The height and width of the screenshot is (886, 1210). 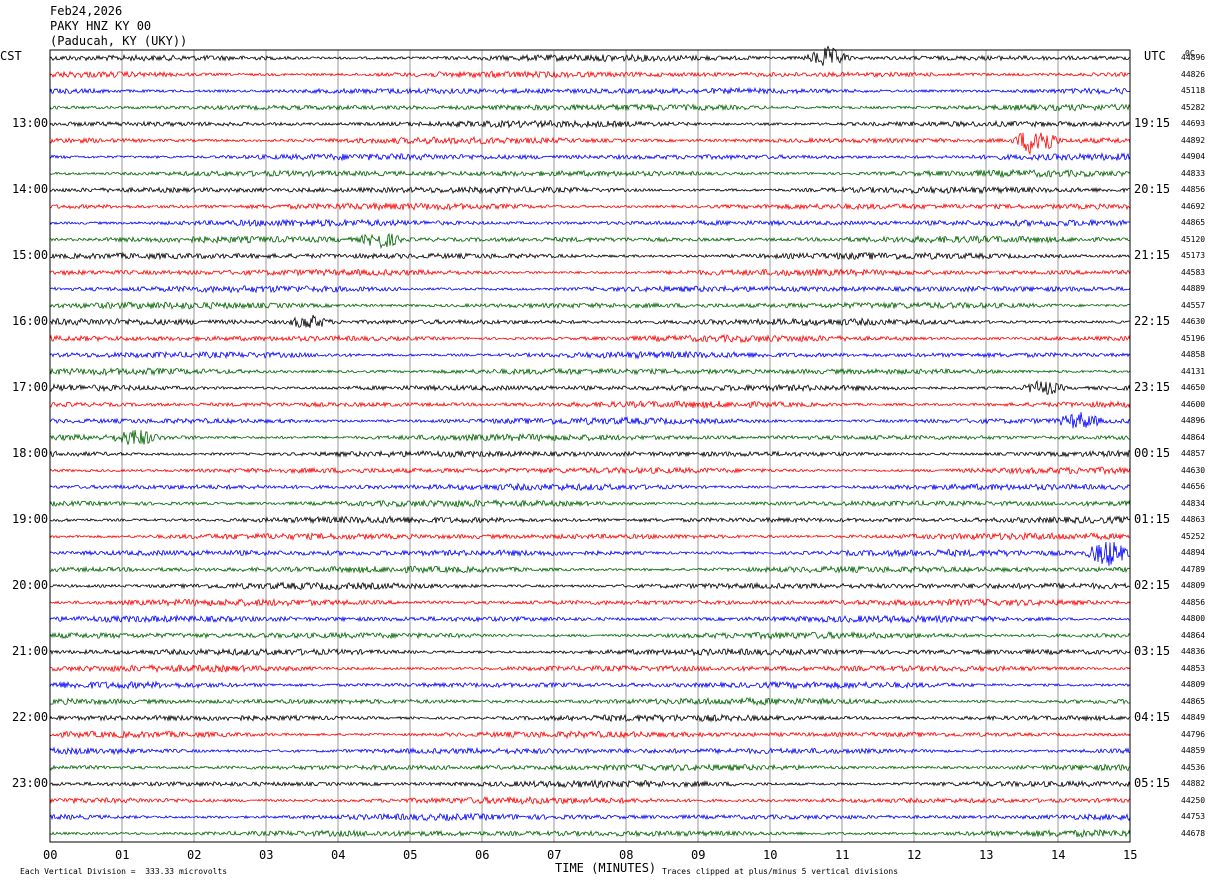 I want to click on trace-value-label: 44796, so click(x=1193, y=734).